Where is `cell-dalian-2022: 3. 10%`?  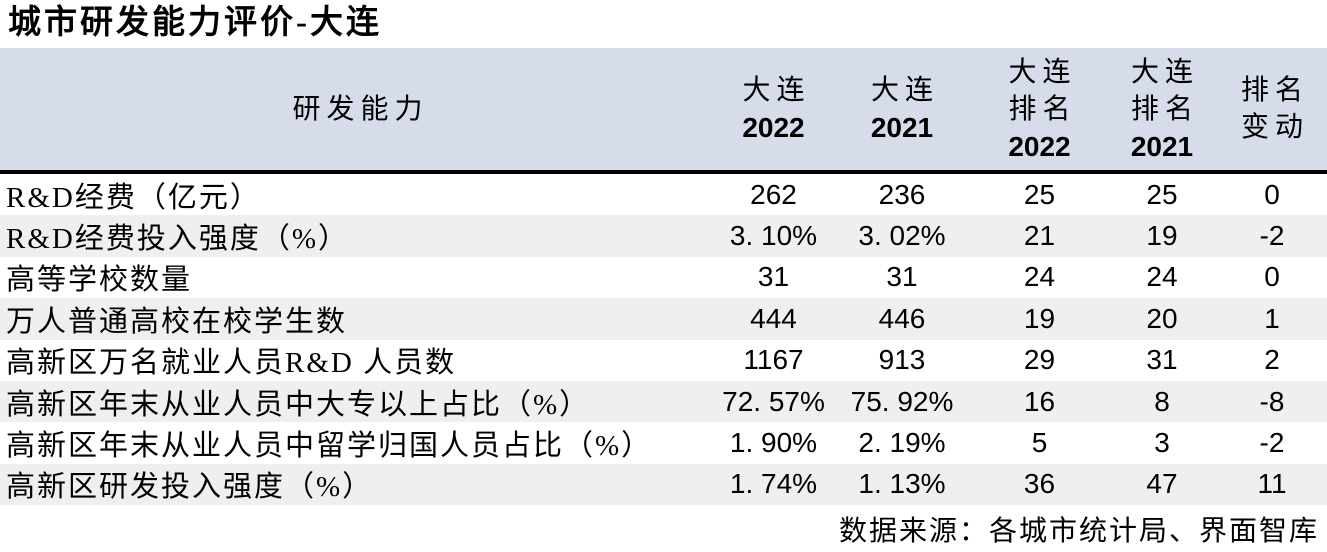 cell-dalian-2022: 3. 10% is located at coordinates (773, 236).